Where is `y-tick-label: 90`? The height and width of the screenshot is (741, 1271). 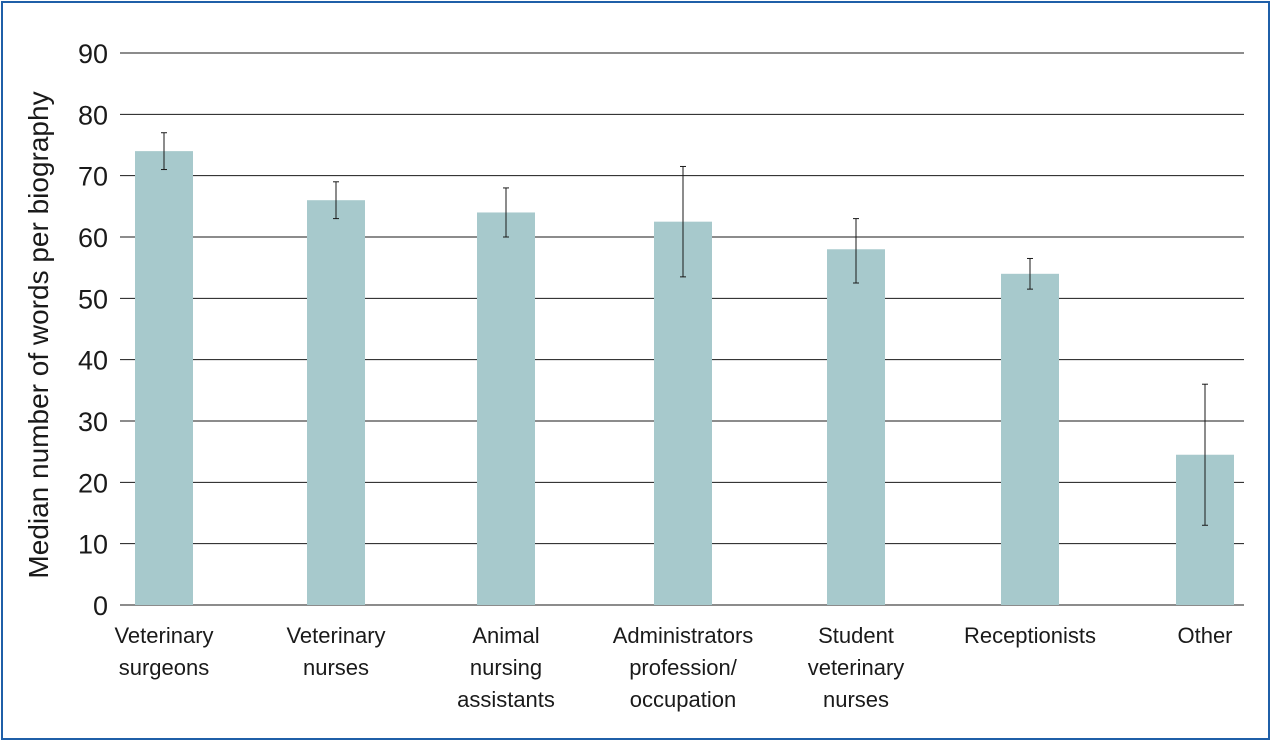
y-tick-label: 90 is located at coordinates (93, 54).